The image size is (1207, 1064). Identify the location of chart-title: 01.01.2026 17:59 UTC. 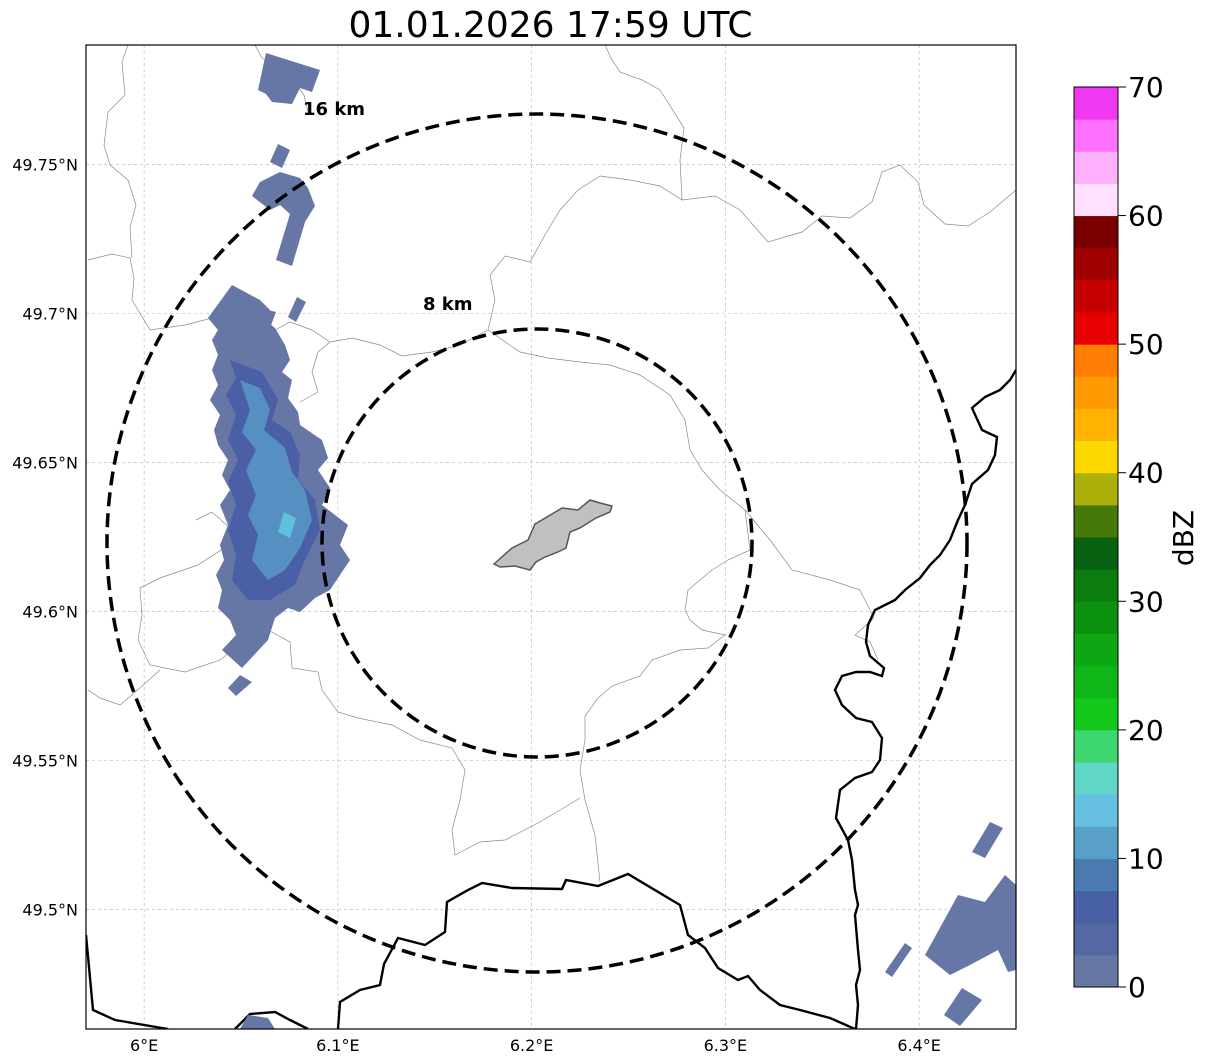
(550, 25).